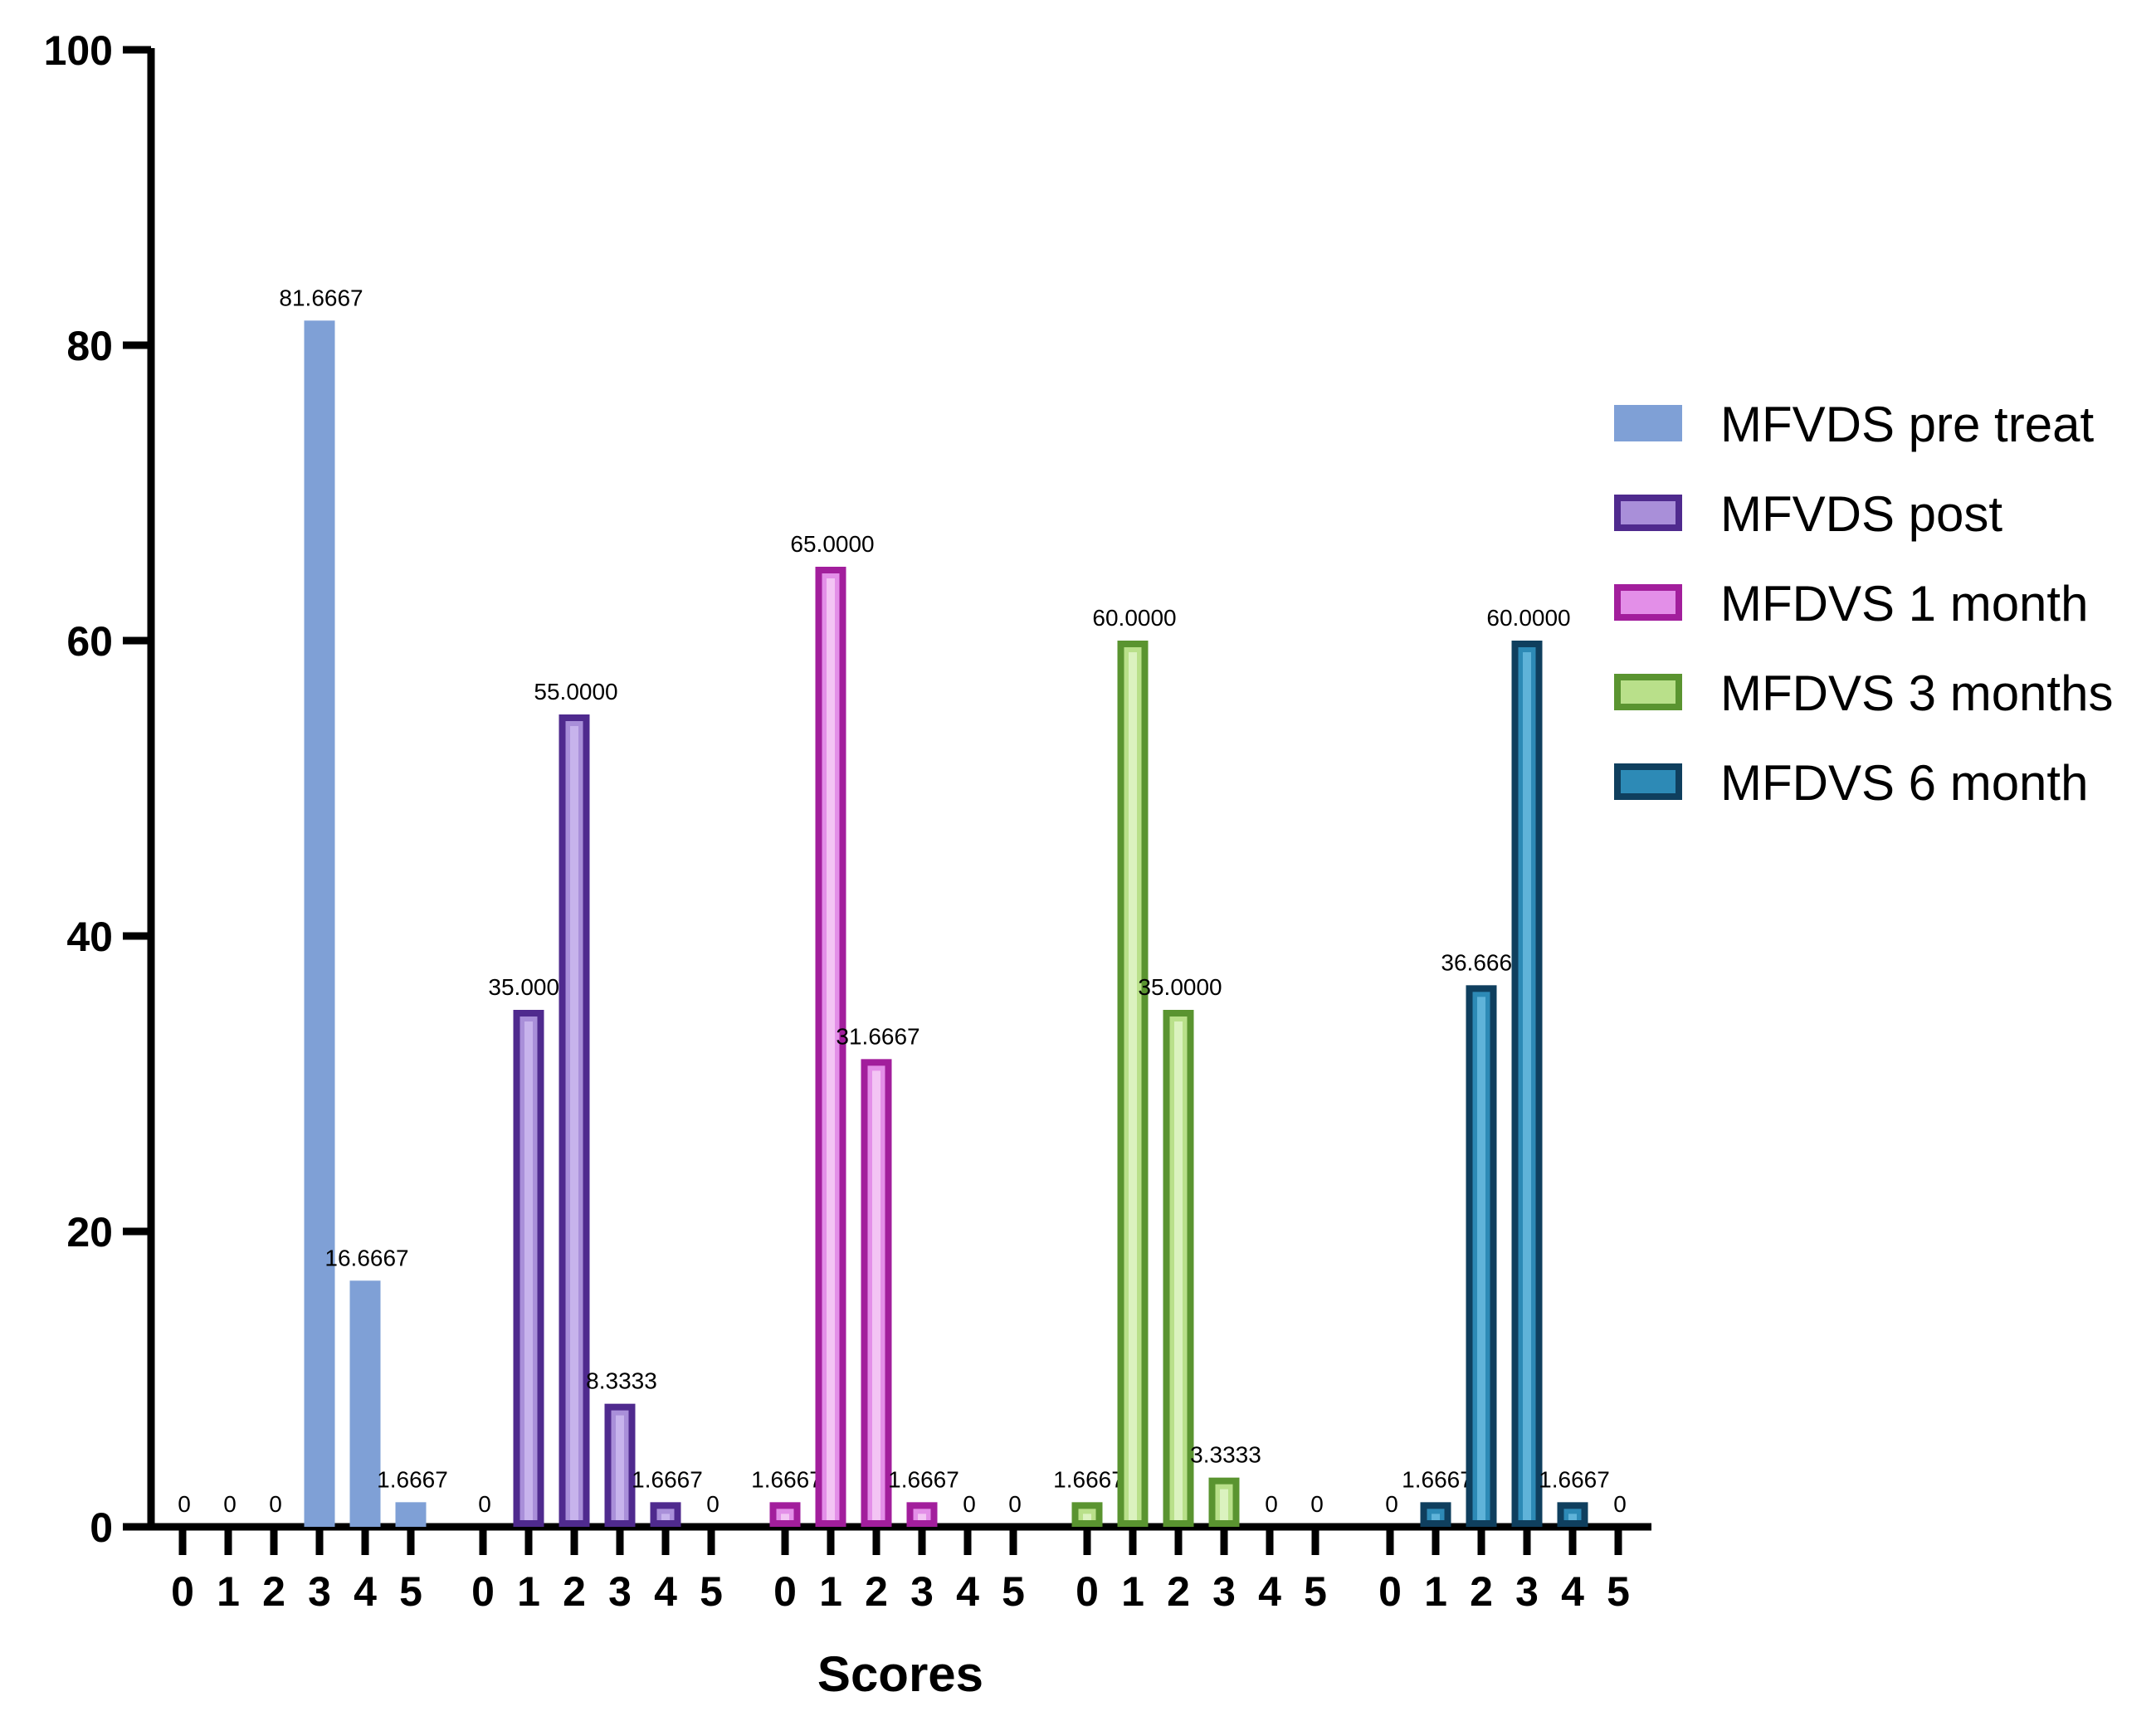 This screenshot has height=1721, width=2156. What do you see at coordinates (78, 50) in the screenshot?
I see `y-tick-label: 100` at bounding box center [78, 50].